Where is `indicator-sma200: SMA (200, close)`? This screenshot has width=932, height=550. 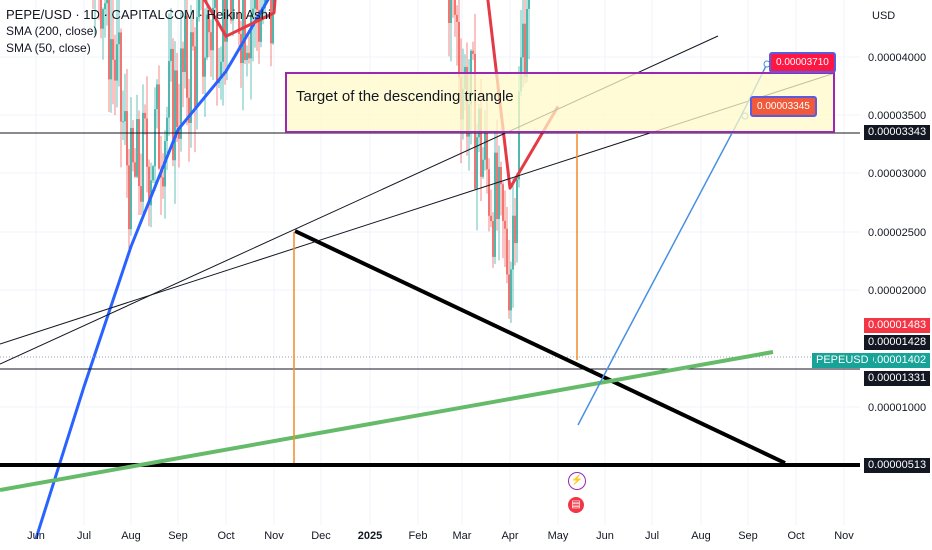 indicator-sma200: SMA (200, close) is located at coordinates (52, 31).